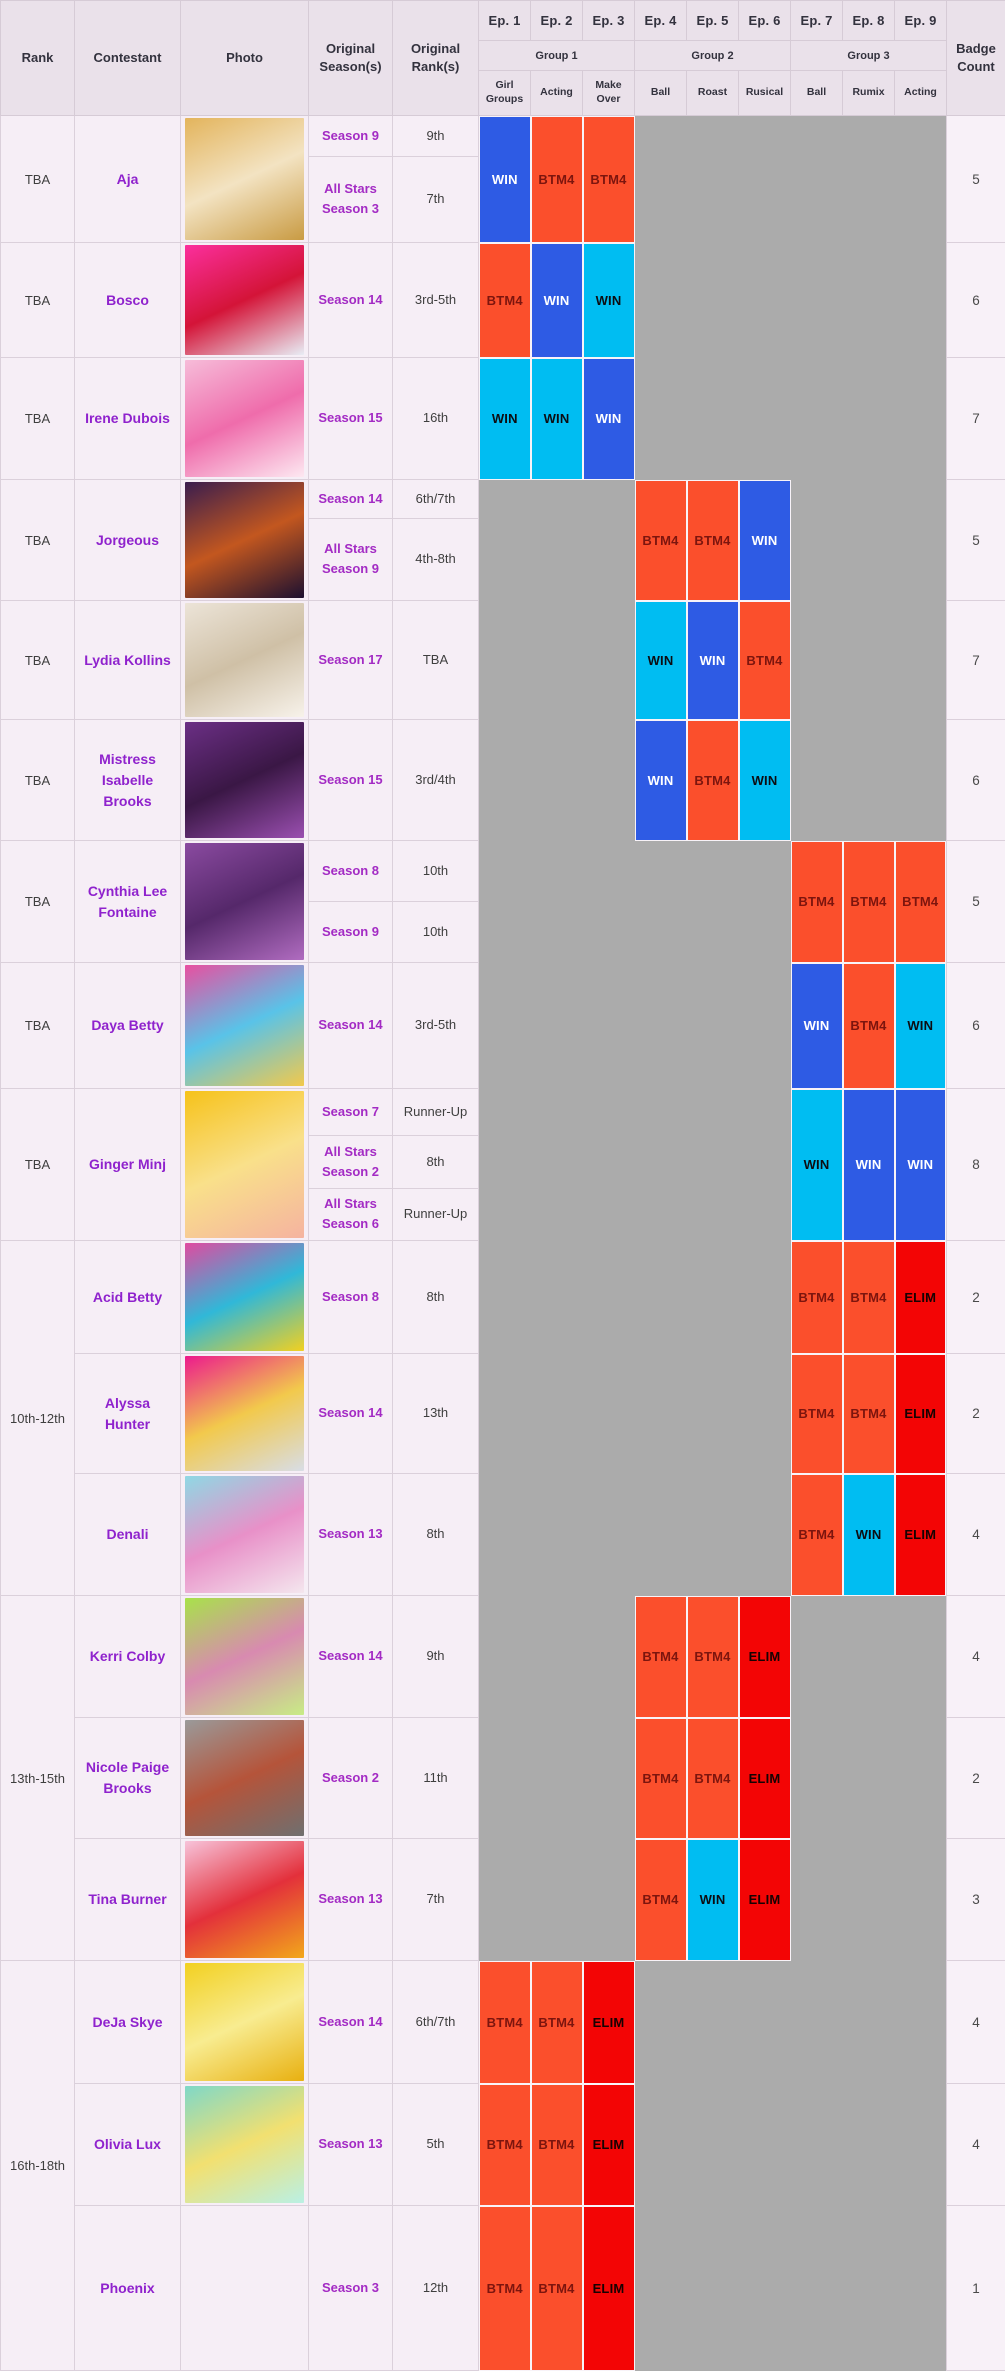  I want to click on contestant-link: Phoenix, so click(127, 2288).